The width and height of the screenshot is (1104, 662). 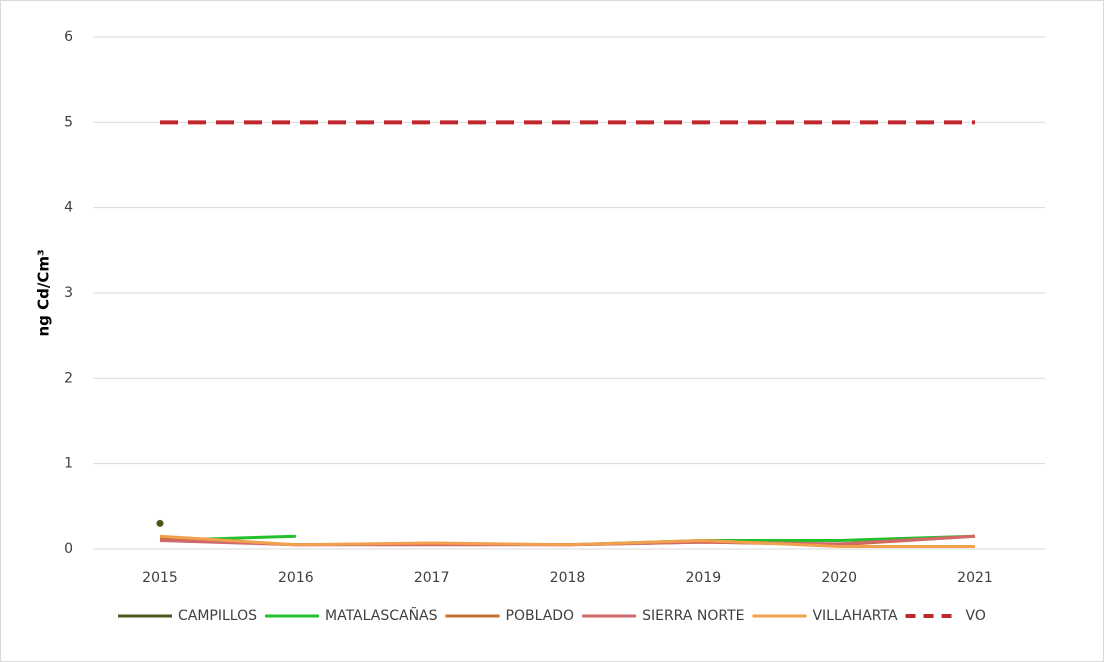 What do you see at coordinates (975, 578) in the screenshot?
I see `x-tick-label: 2021` at bounding box center [975, 578].